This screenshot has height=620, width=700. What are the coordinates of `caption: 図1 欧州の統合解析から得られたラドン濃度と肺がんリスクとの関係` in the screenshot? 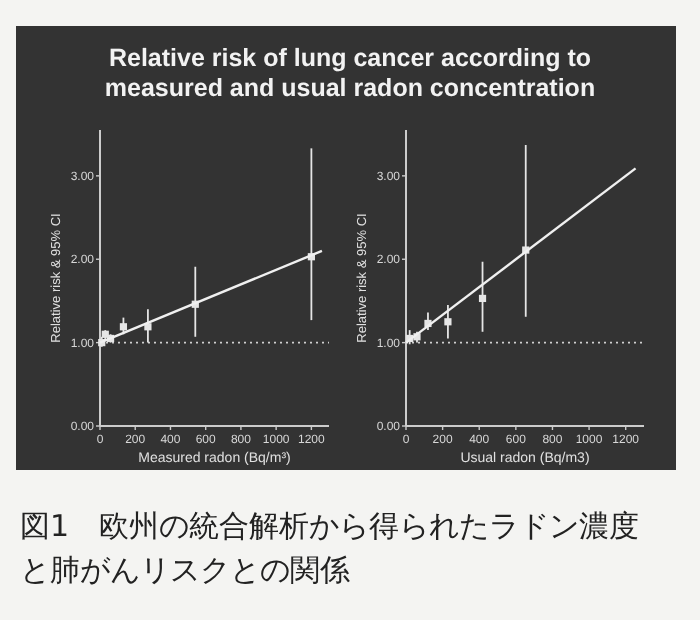 It's located at (331, 549).